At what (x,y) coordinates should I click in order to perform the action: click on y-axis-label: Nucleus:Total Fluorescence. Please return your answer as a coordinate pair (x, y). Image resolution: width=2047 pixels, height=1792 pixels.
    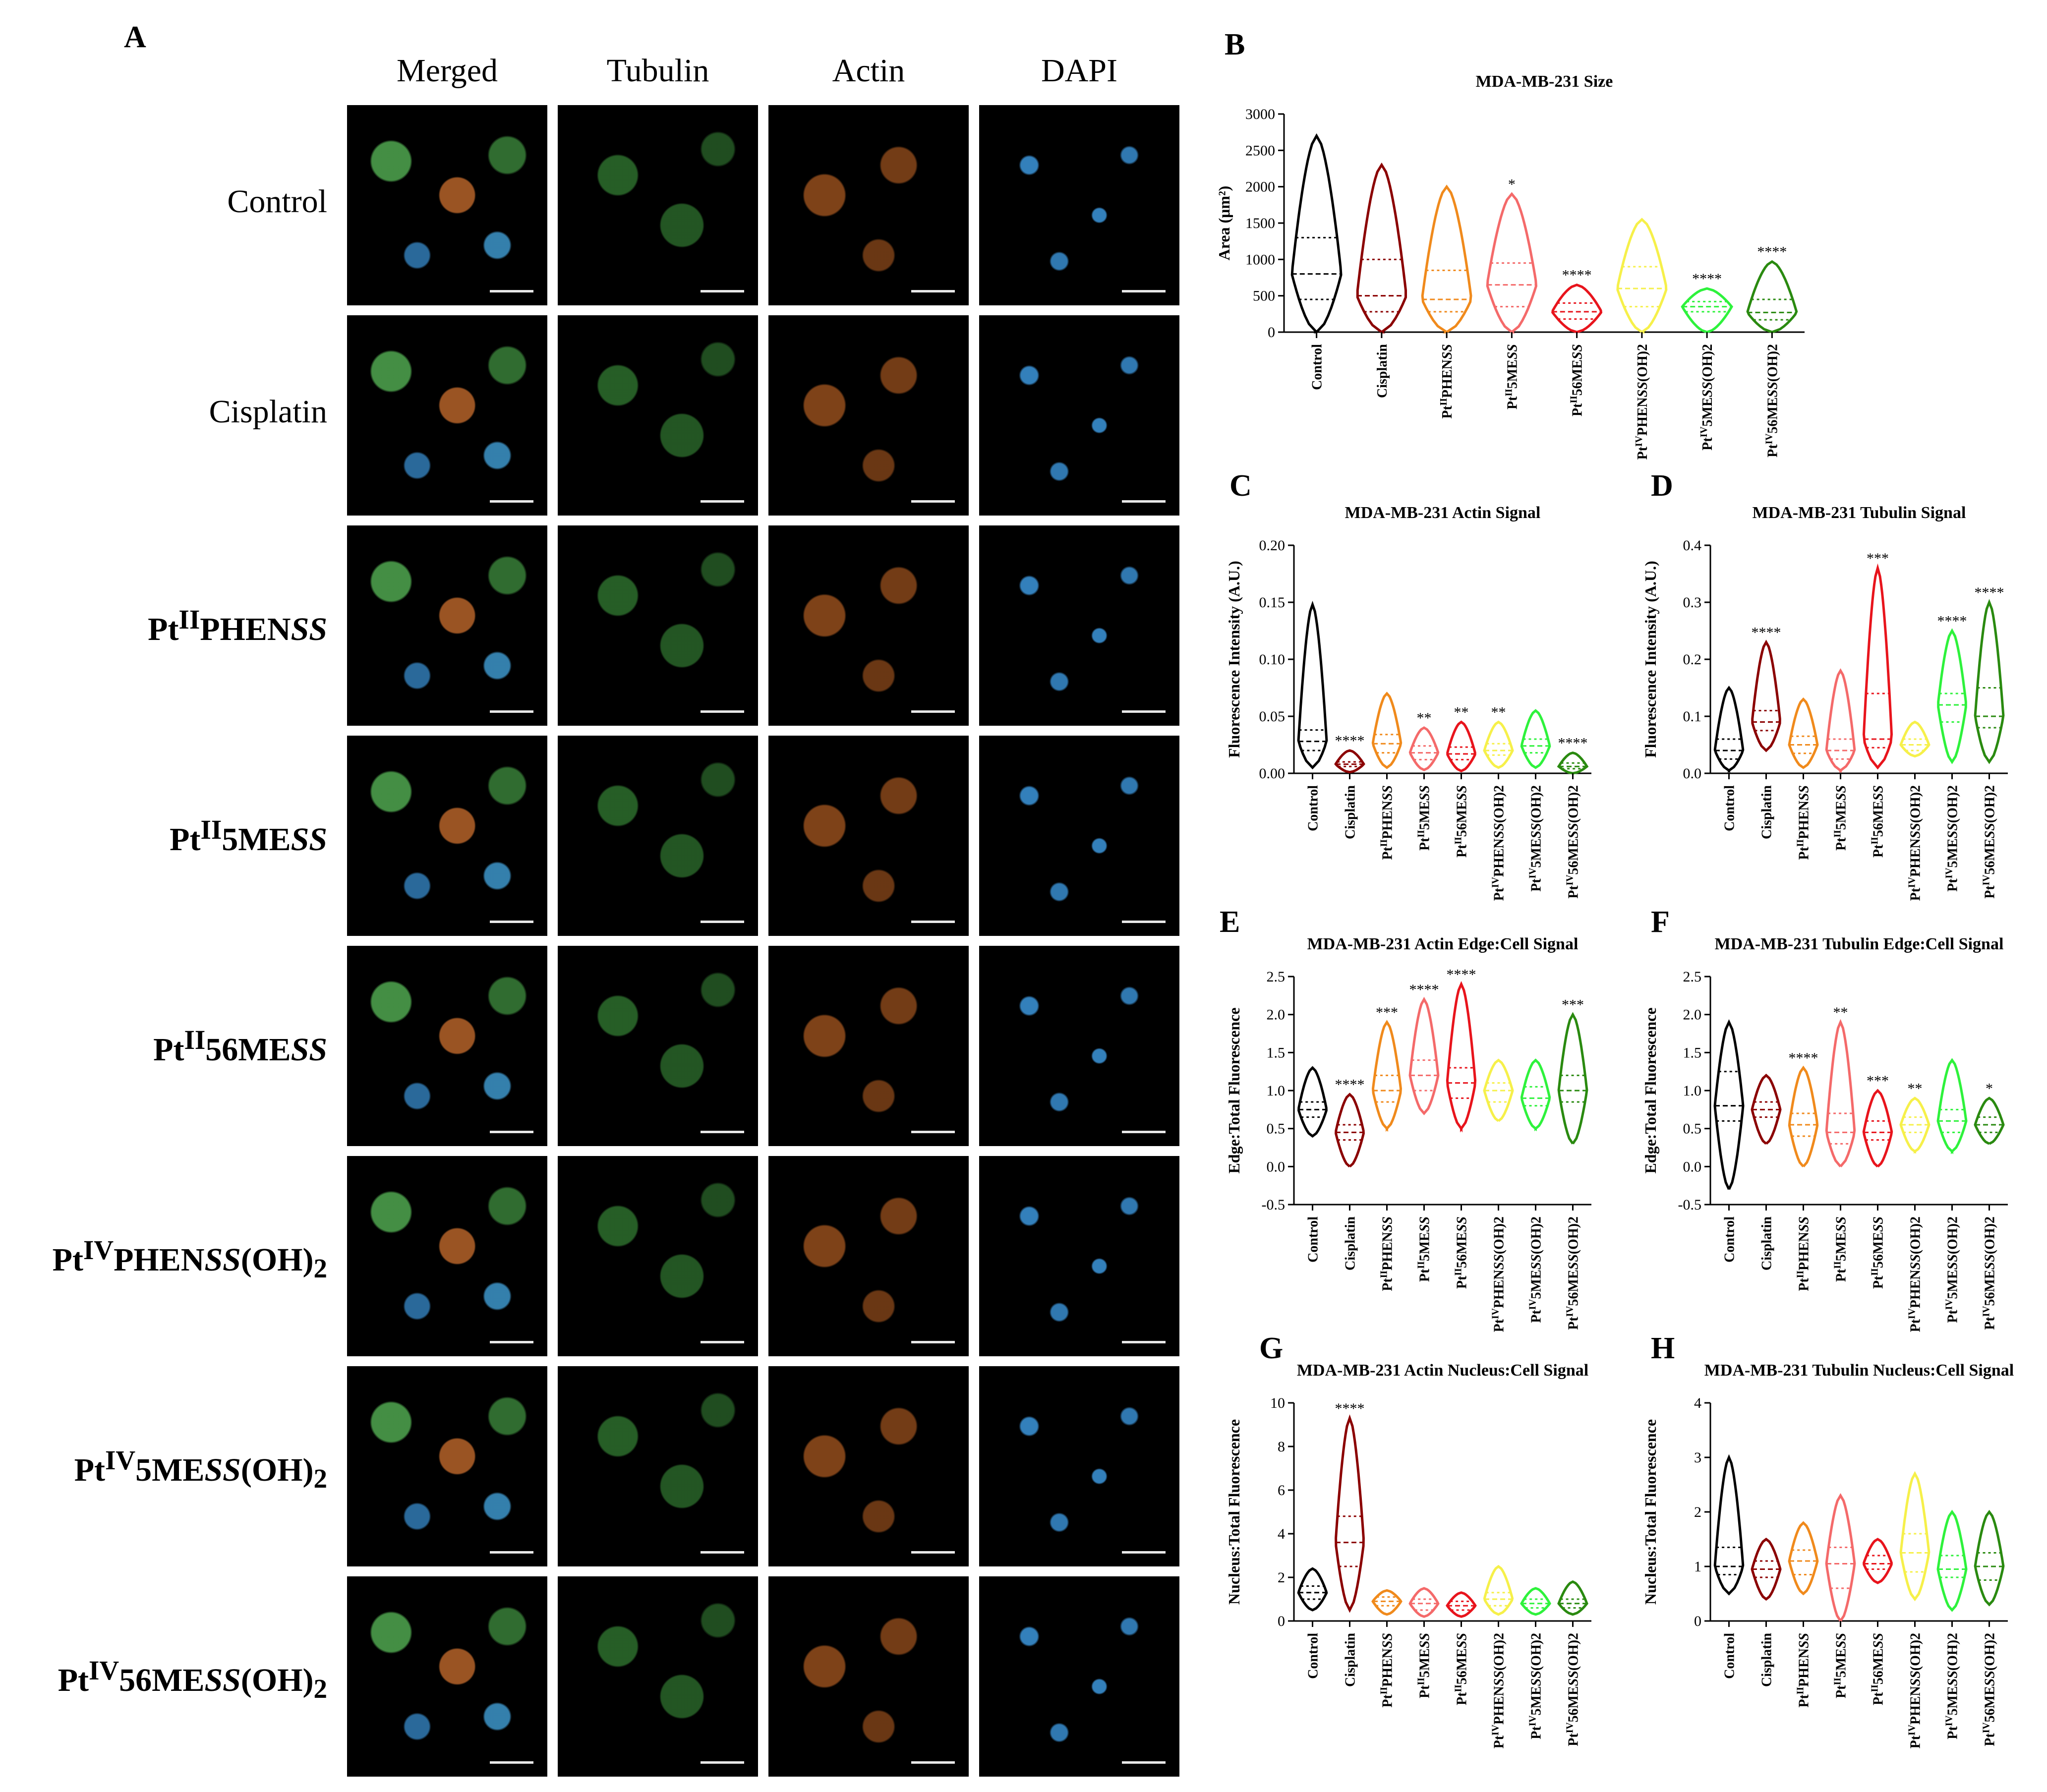
    Looking at the image, I should click on (1650, 1512).